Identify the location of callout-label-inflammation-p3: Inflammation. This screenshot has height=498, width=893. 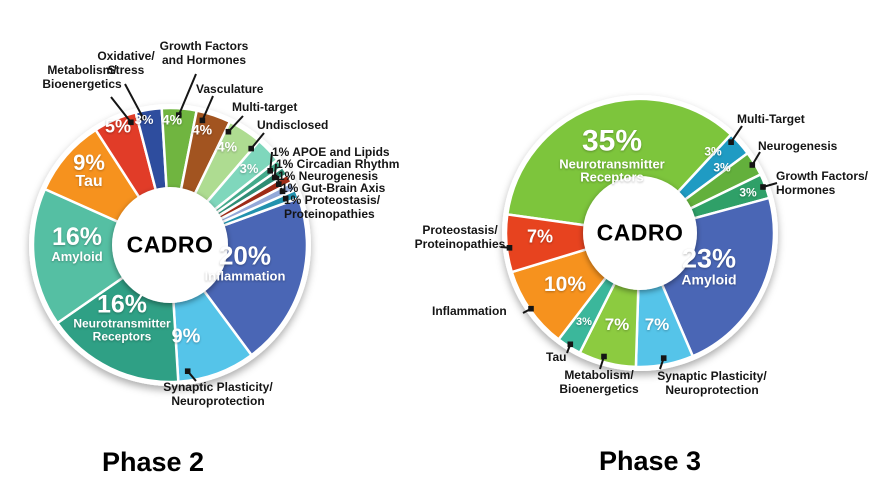
(469, 311).